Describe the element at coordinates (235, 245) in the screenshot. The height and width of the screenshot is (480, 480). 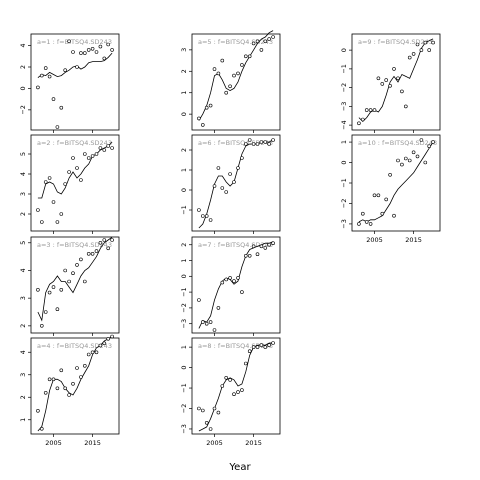
I see `panel-title: a=7 : f=BITSQ4.SD243` at that location.